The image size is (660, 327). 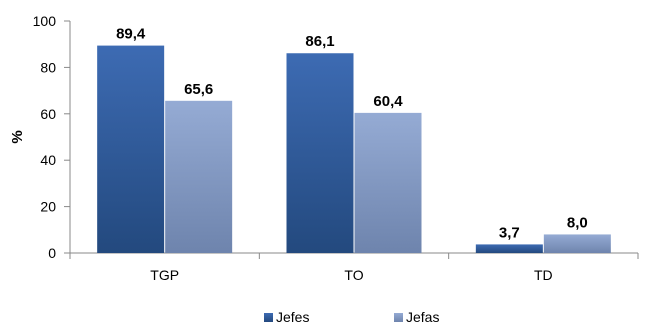 I want to click on category-label: TD, so click(x=543, y=275).